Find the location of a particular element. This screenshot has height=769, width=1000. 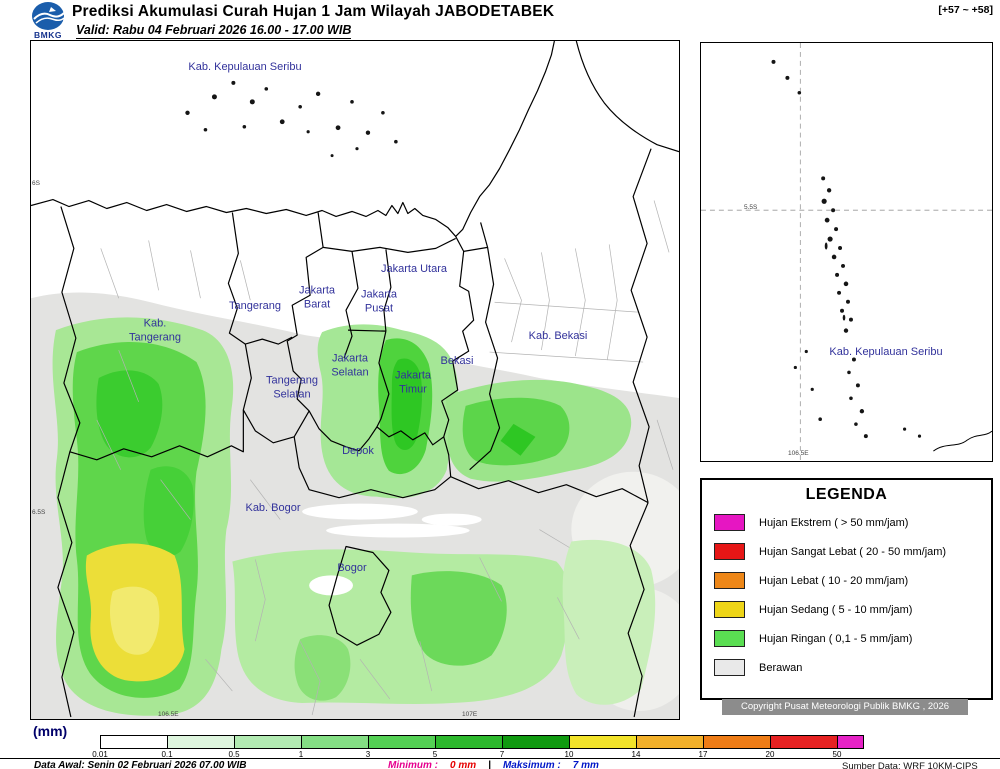

legend-row: Hujan Sangat Lebat ( 20 - 50 mm/jam) is located at coordinates (846, 551).